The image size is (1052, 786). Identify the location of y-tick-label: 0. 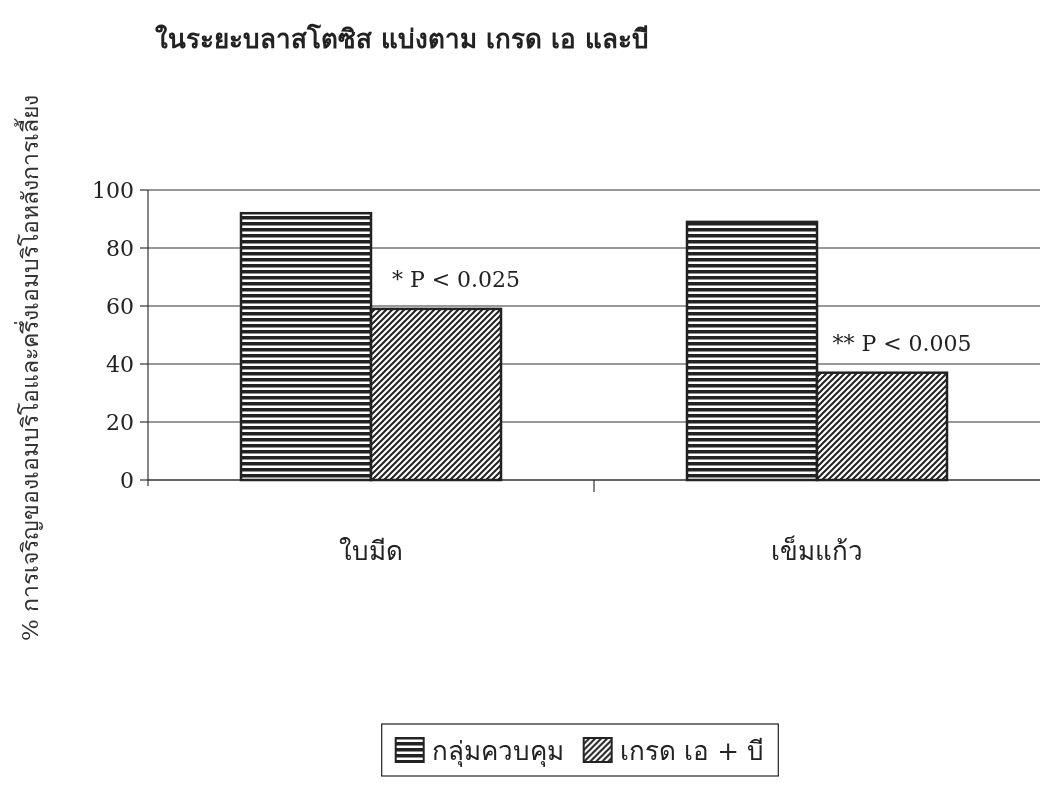
(127, 480).